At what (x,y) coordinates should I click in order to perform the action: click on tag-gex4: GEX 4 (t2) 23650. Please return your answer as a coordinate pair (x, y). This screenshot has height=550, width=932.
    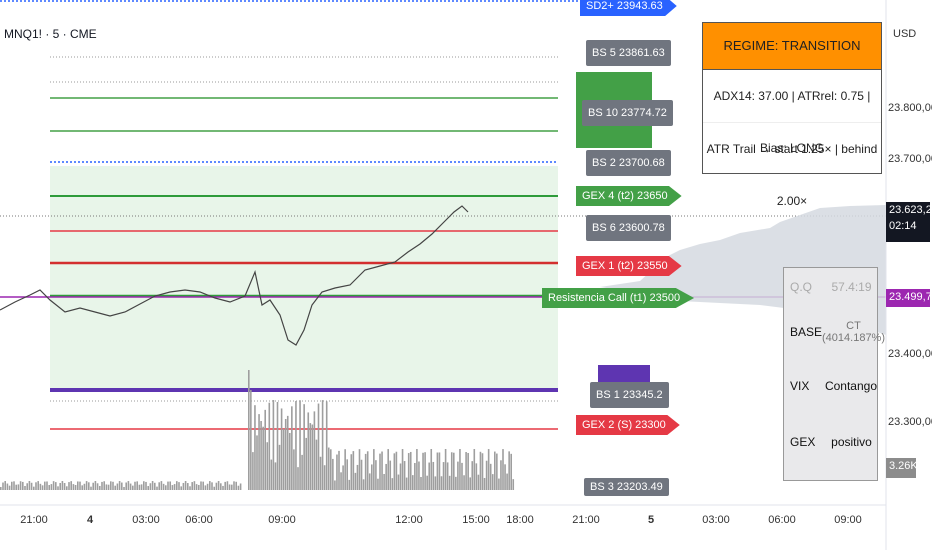
    Looking at the image, I should click on (629, 196).